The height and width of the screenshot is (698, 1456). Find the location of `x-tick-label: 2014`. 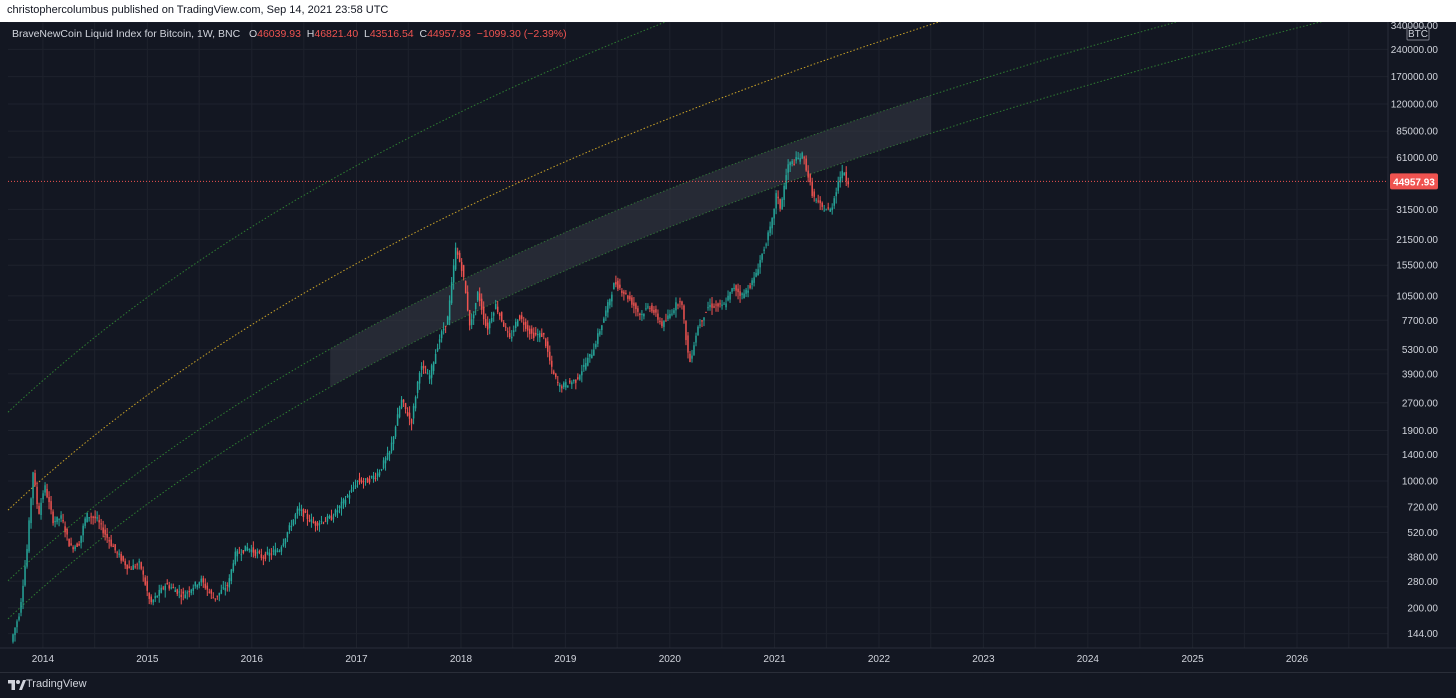

x-tick-label: 2014 is located at coordinates (43, 659).